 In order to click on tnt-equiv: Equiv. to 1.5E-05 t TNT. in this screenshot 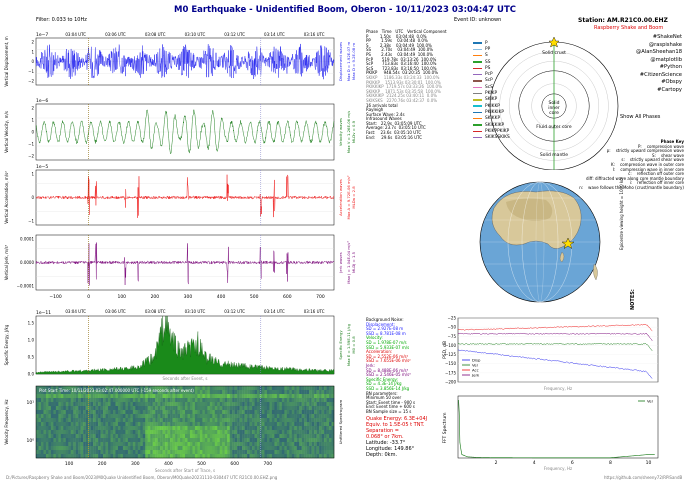, I will do `click(395, 425)`.